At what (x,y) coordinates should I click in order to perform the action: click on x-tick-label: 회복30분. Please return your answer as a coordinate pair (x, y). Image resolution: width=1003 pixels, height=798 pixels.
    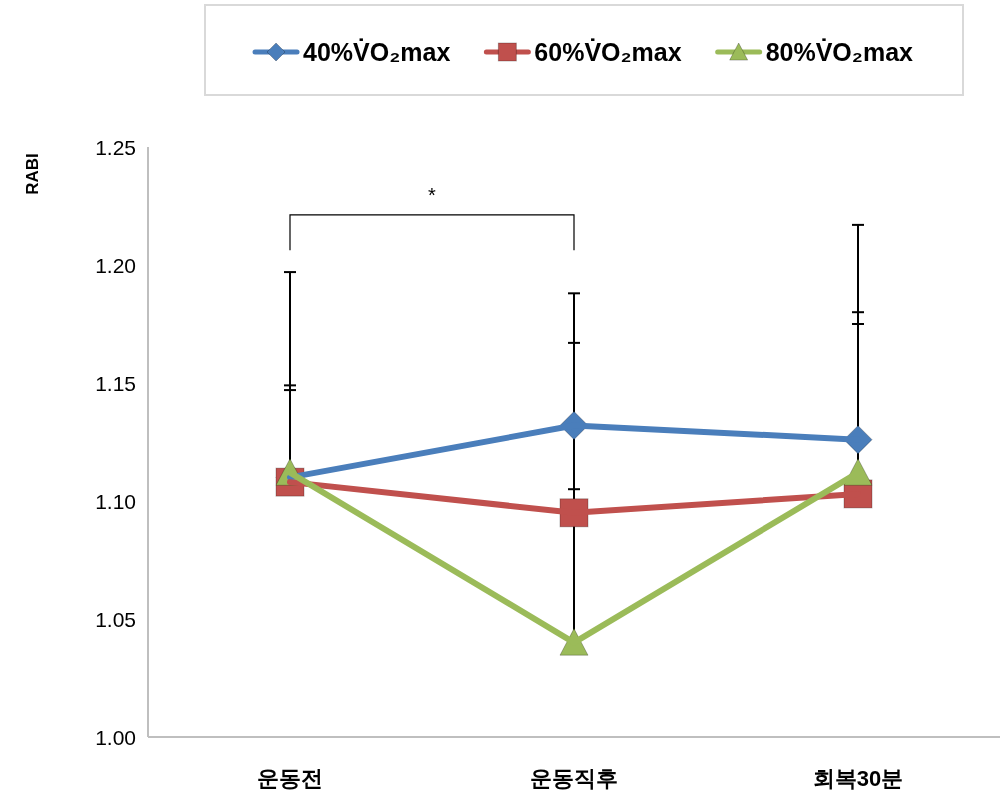
    Looking at the image, I should click on (858, 778).